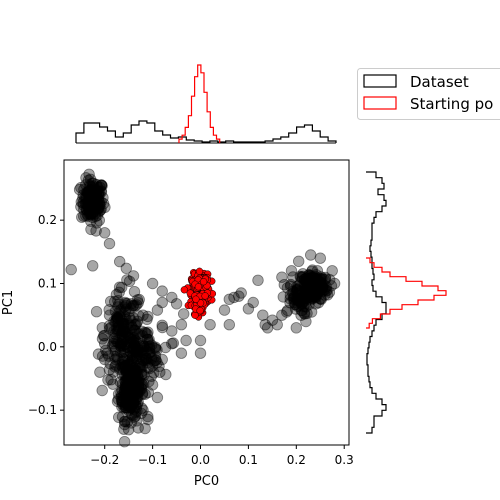 This screenshot has height=500, width=500. I want to click on x-tick-label: 0.1, so click(248, 460).